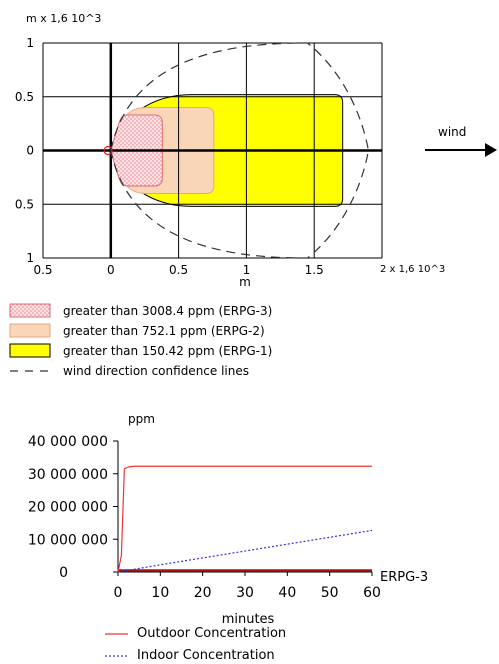 This screenshot has height=664, width=499. I want to click on legend-item-erpg3: greater than 3008.4 ppm (ERPG-3), so click(140, 310).